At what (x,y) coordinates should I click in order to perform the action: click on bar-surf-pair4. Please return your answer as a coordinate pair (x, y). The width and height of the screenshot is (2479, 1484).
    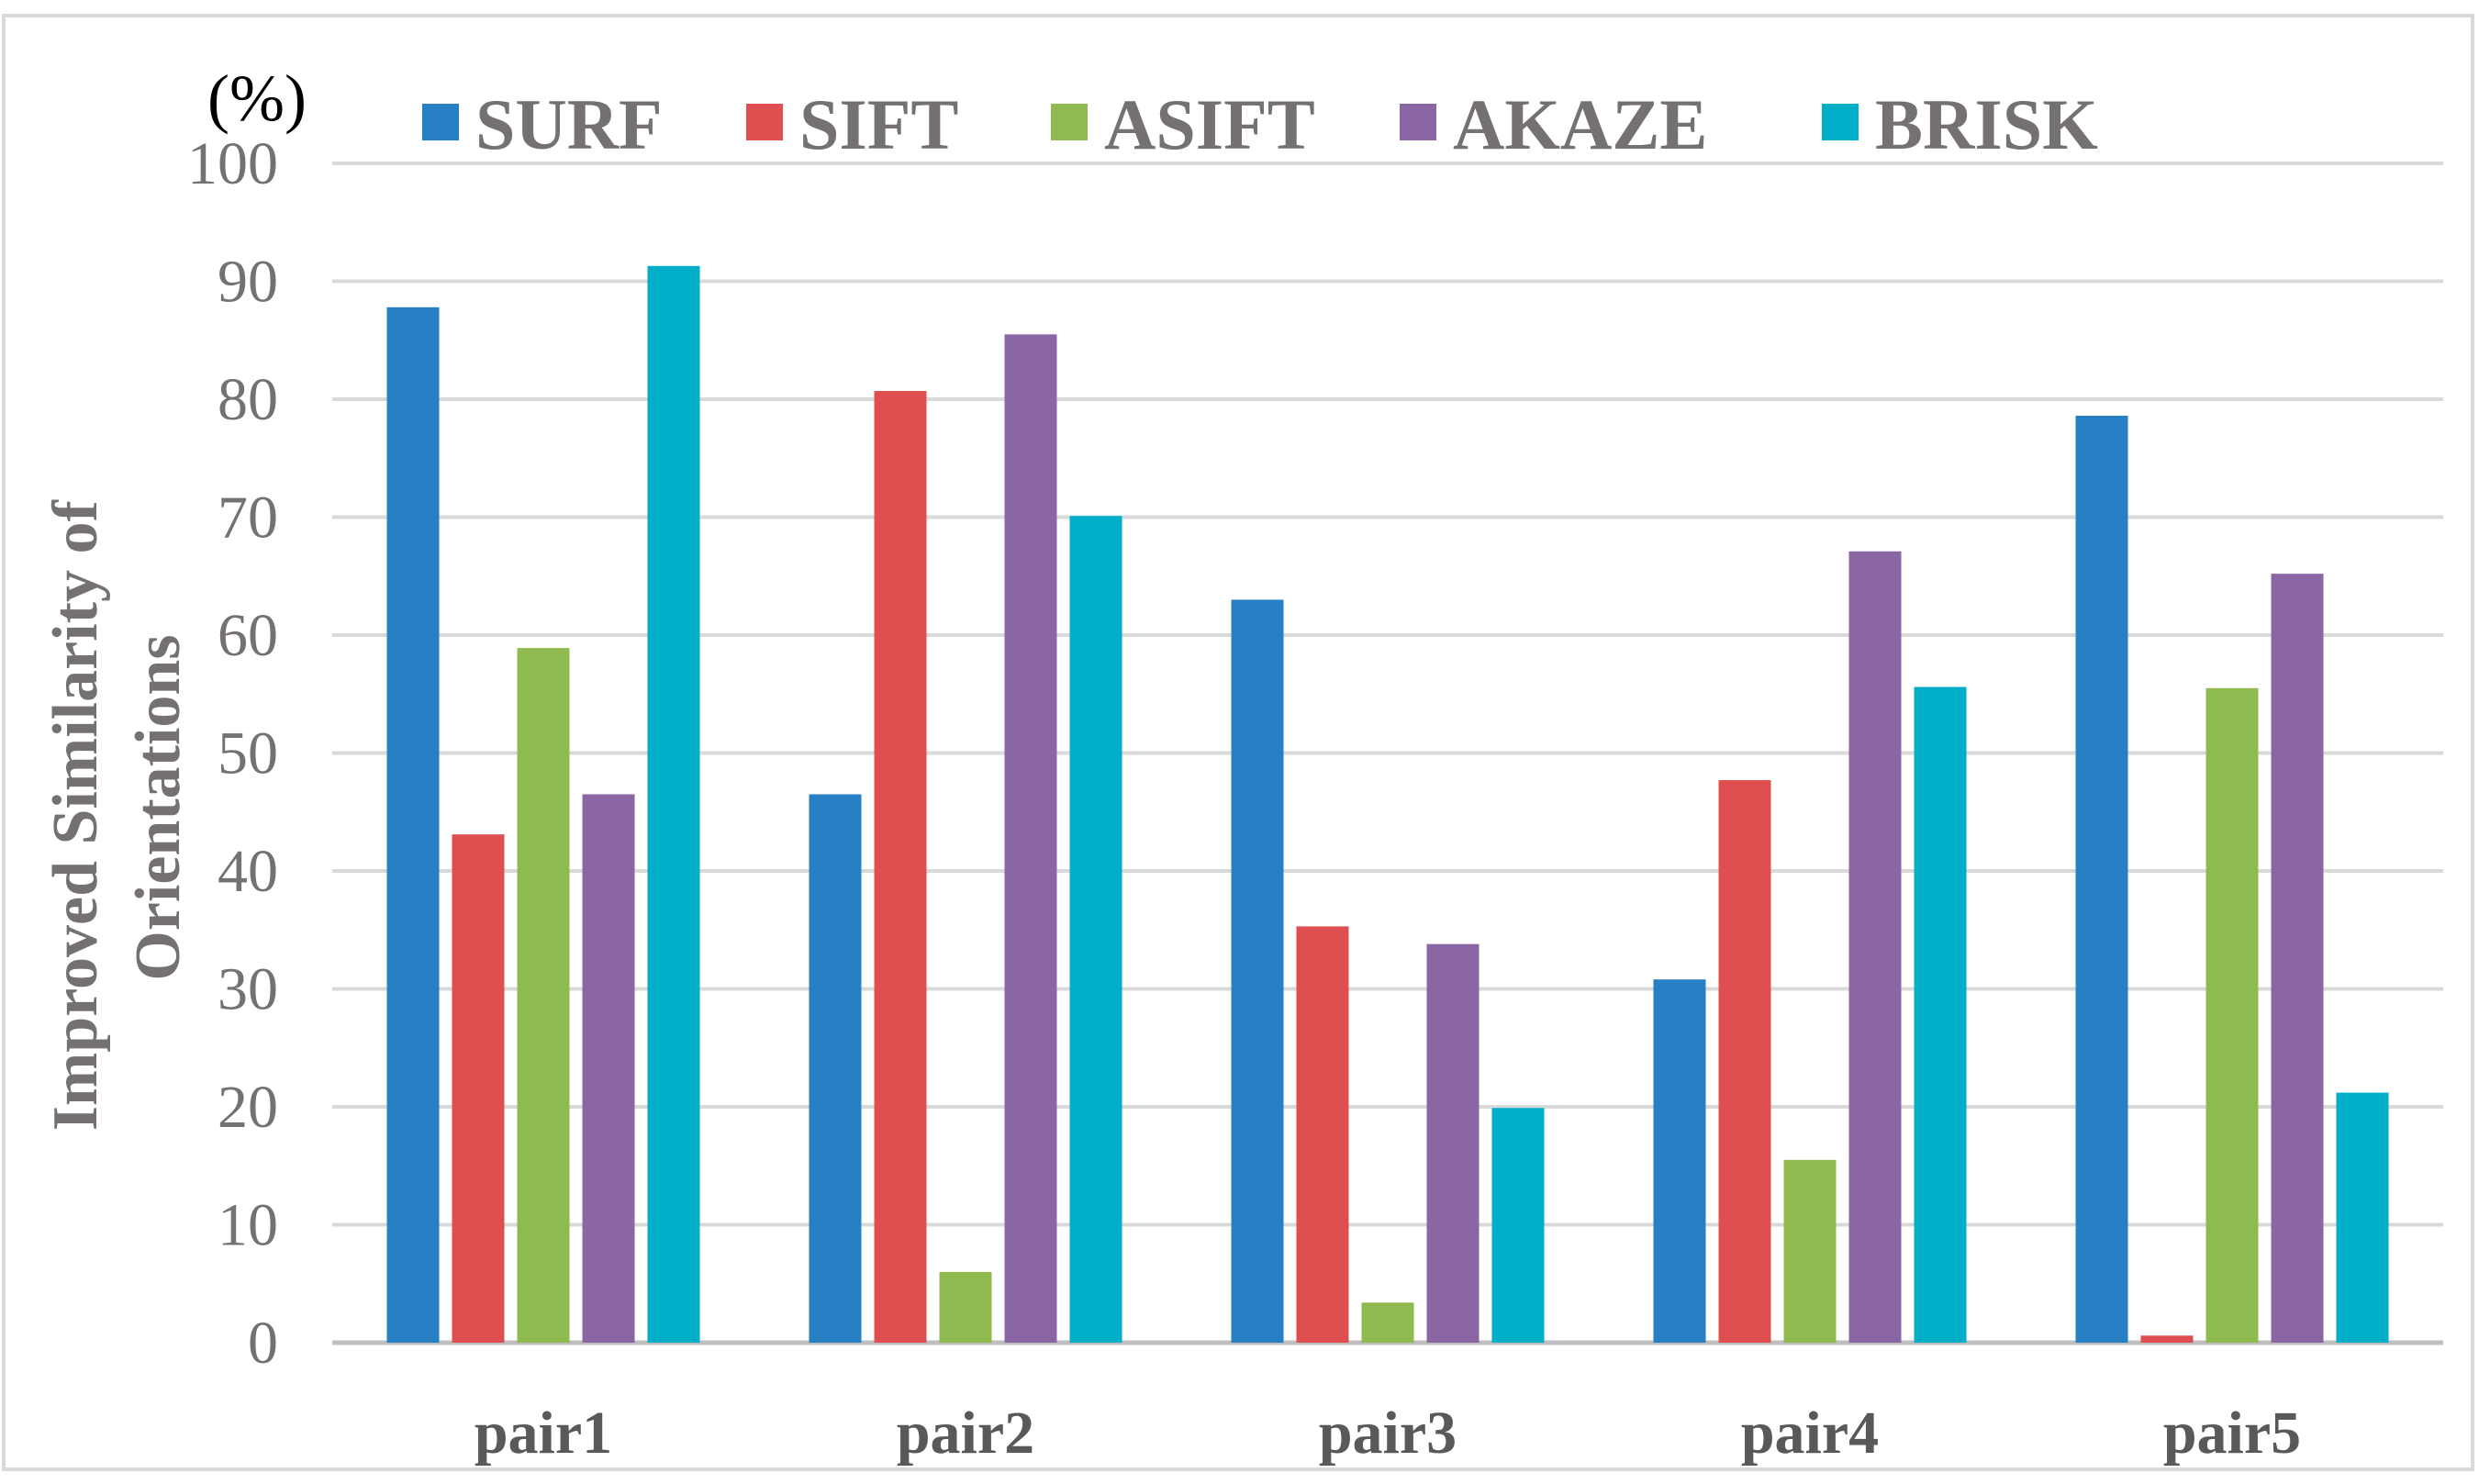
    Looking at the image, I should click on (1679, 1161).